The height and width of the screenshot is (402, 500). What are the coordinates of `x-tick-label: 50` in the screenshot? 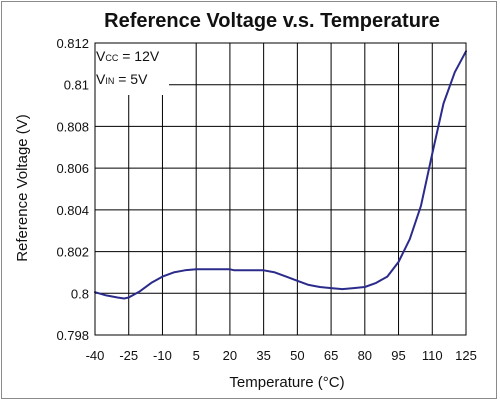 It's located at (297, 355).